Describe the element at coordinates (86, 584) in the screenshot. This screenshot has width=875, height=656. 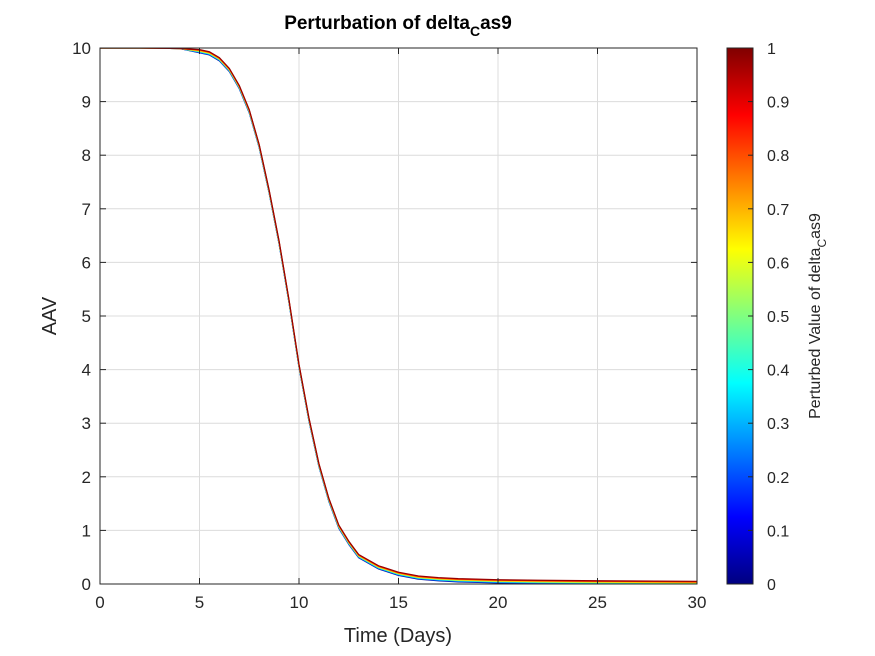
I see `y-tick-label: 0` at that location.